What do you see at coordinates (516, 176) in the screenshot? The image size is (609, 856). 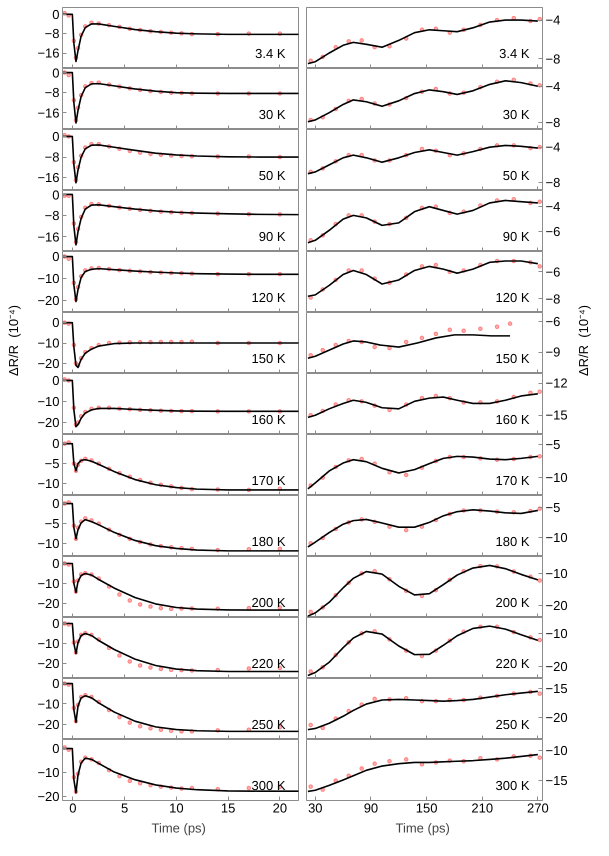 I see `annotation: 50 K` at bounding box center [516, 176].